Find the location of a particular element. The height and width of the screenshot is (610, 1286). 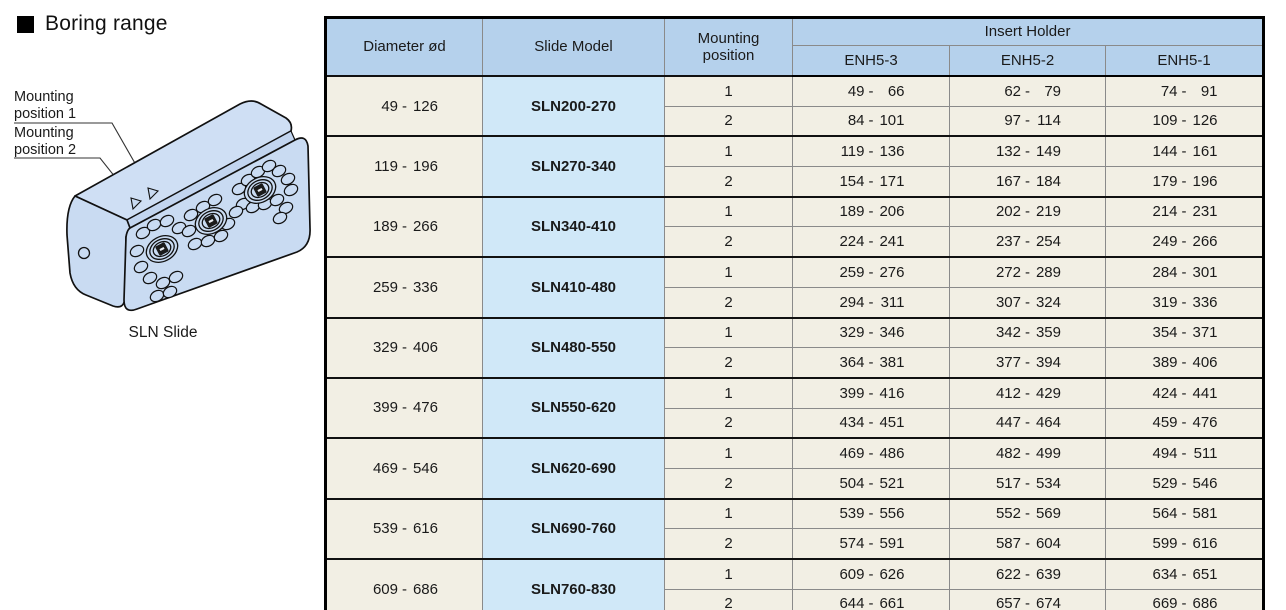

range-start: 214 is located at coordinates (1165, 212).